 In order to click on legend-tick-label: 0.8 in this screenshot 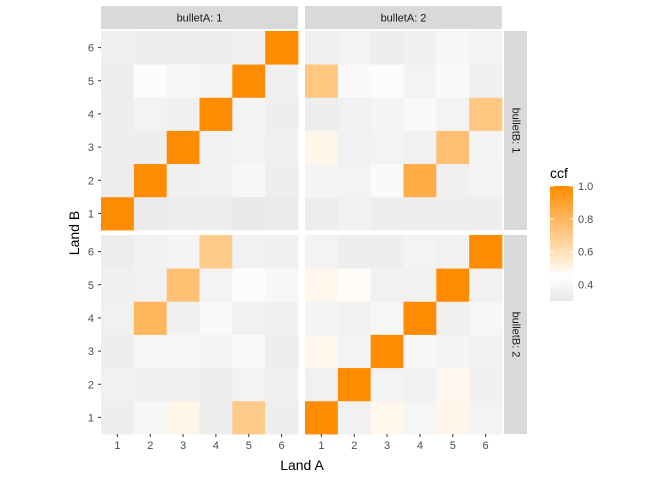, I will do `click(585, 220)`.